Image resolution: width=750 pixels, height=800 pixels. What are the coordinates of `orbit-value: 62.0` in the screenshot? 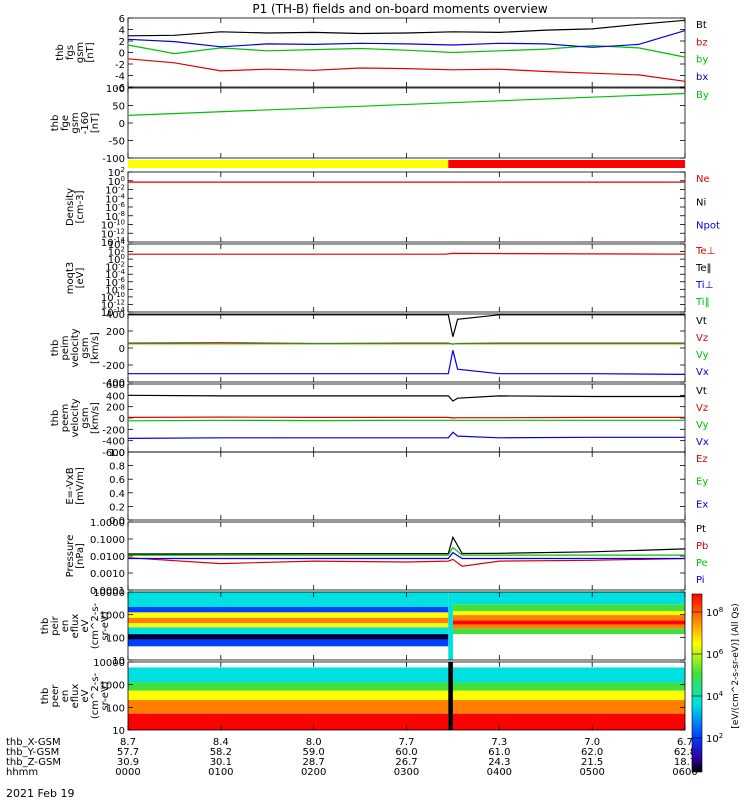 It's located at (592, 752).